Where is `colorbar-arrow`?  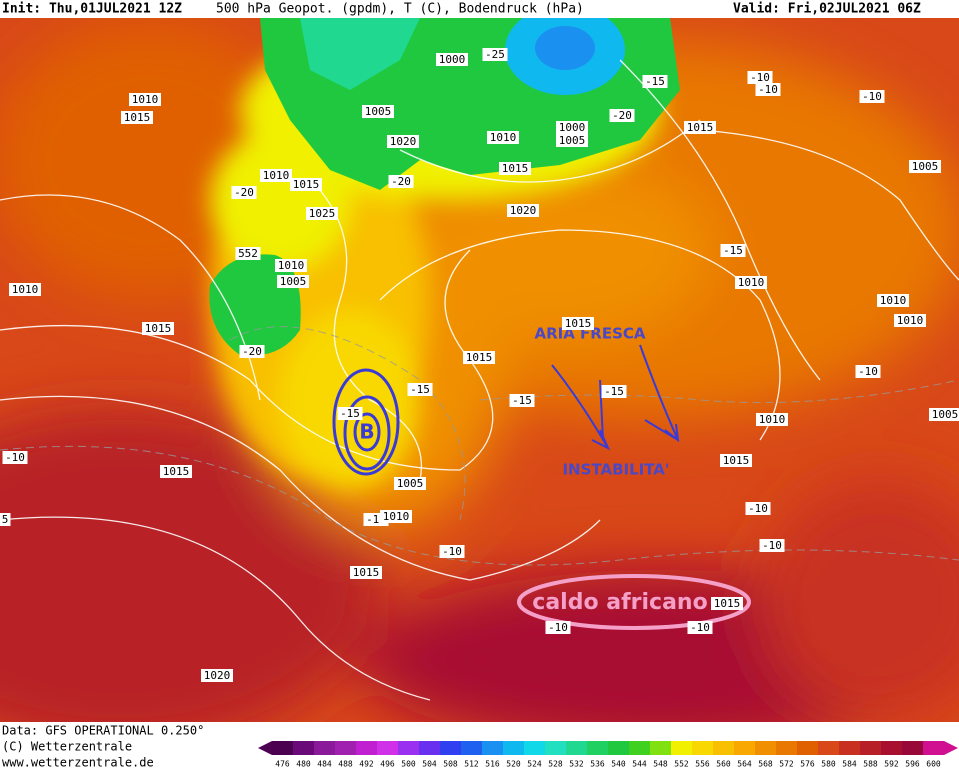
colorbar-arrow is located at coordinates (265, 748).